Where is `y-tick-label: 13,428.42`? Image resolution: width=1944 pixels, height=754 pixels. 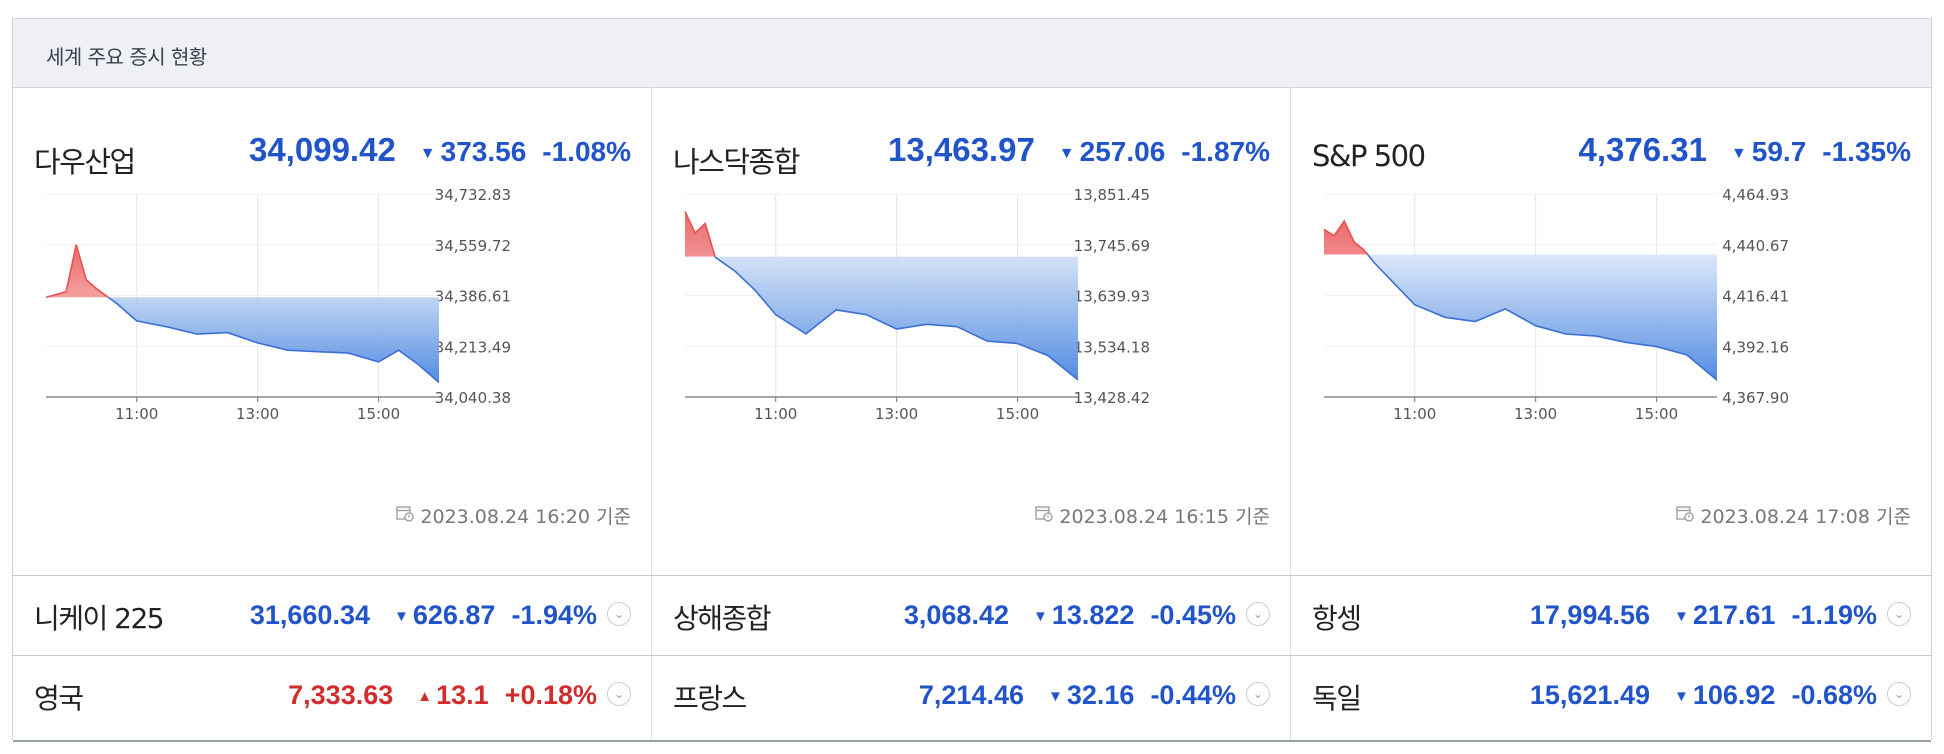
y-tick-label: 13,428.42 is located at coordinates (1112, 398).